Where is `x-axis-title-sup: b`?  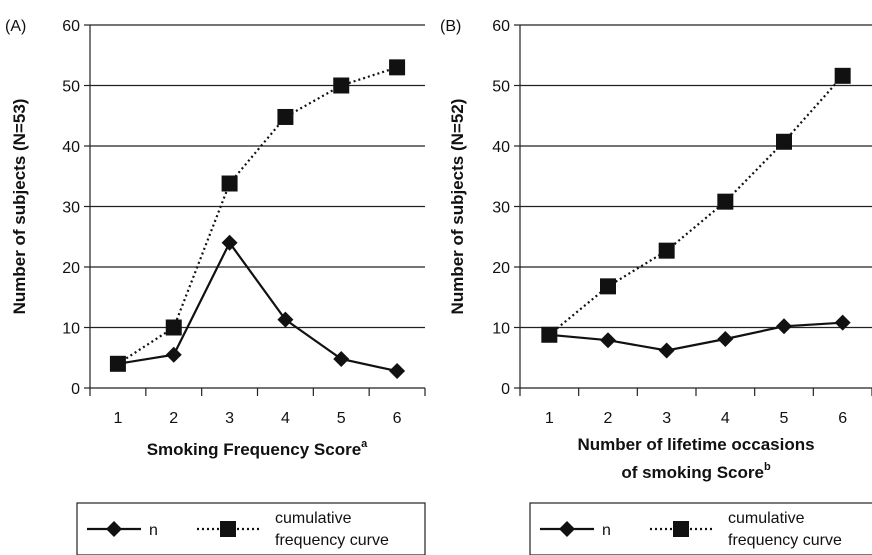
x-axis-title-sup: b is located at coordinates (767, 467).